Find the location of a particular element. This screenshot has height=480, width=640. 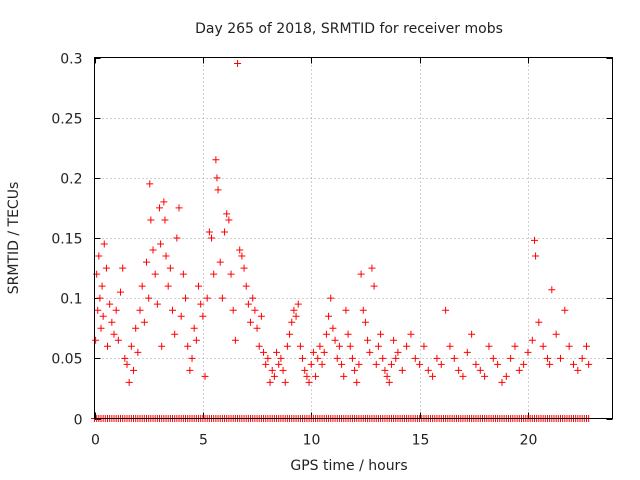

x-tick-label: 20 is located at coordinates (529, 441).